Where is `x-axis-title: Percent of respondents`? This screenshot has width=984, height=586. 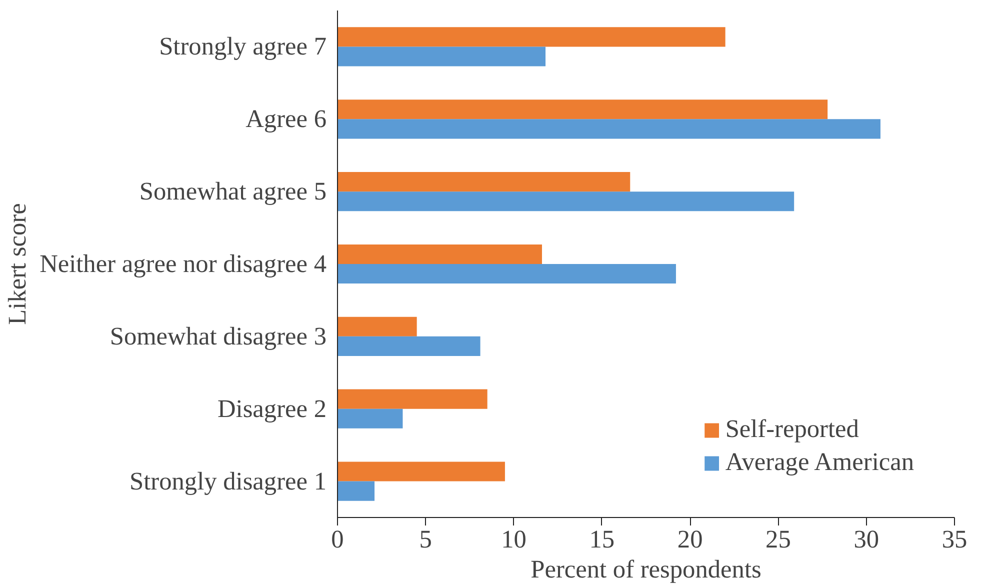
x-axis-title: Percent of respondents is located at coordinates (646, 570).